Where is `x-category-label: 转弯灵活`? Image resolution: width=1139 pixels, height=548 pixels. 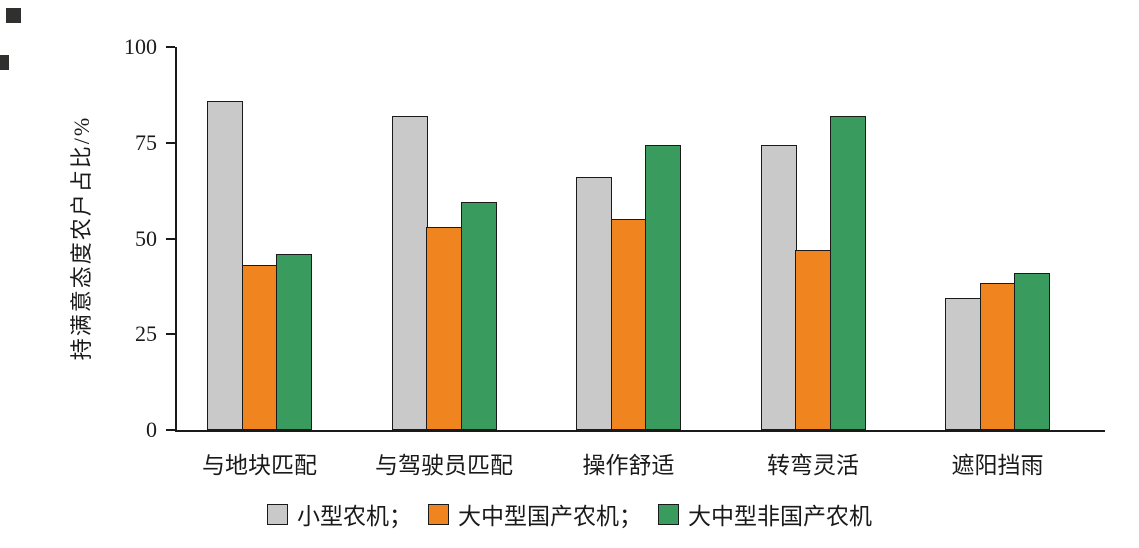
x-category-label: 转弯灵活 is located at coordinates (813, 465).